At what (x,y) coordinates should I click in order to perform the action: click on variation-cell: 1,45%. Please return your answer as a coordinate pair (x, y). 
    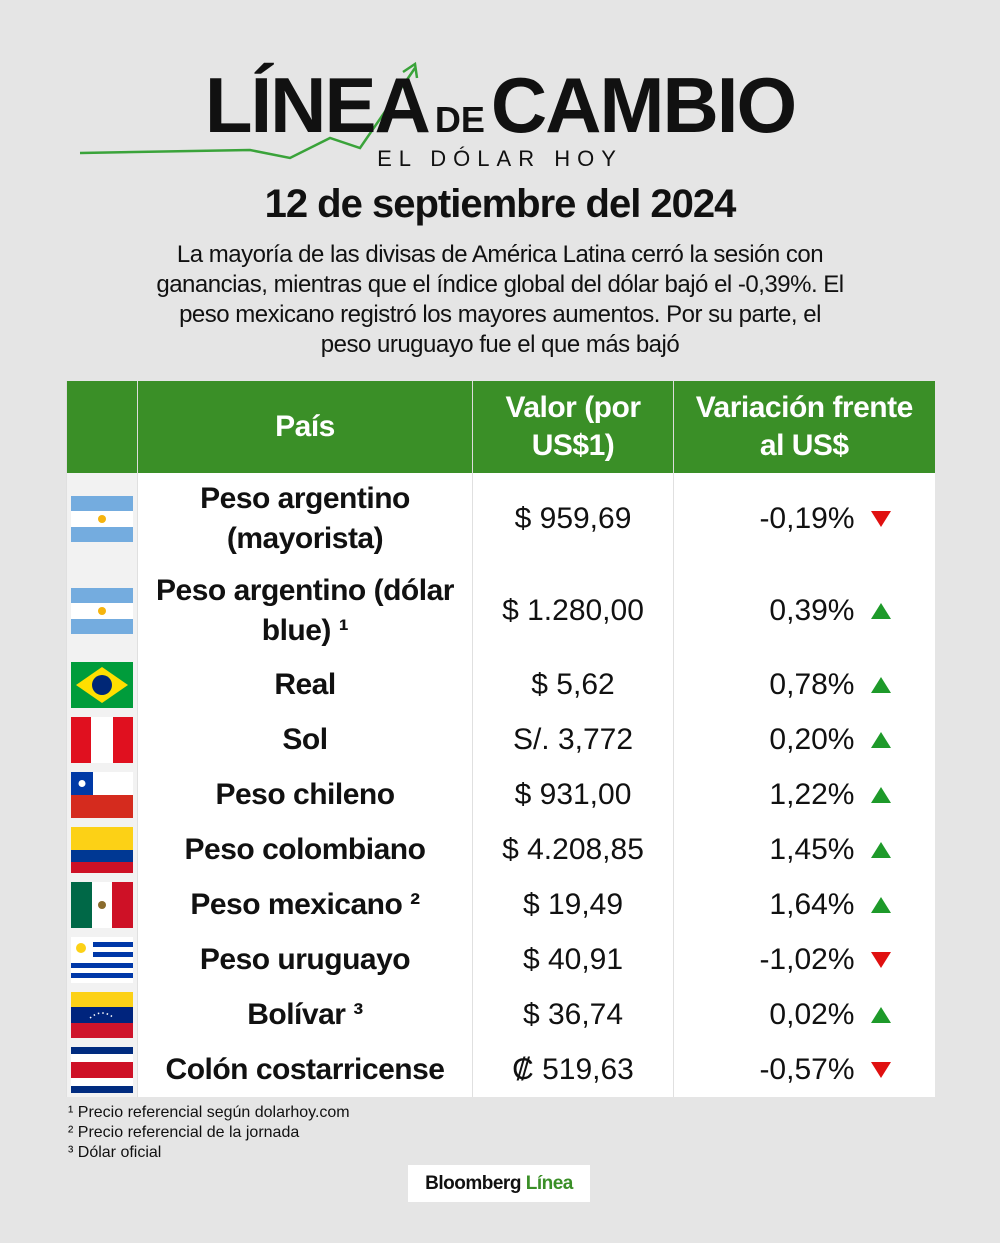
    Looking at the image, I should click on (804, 849).